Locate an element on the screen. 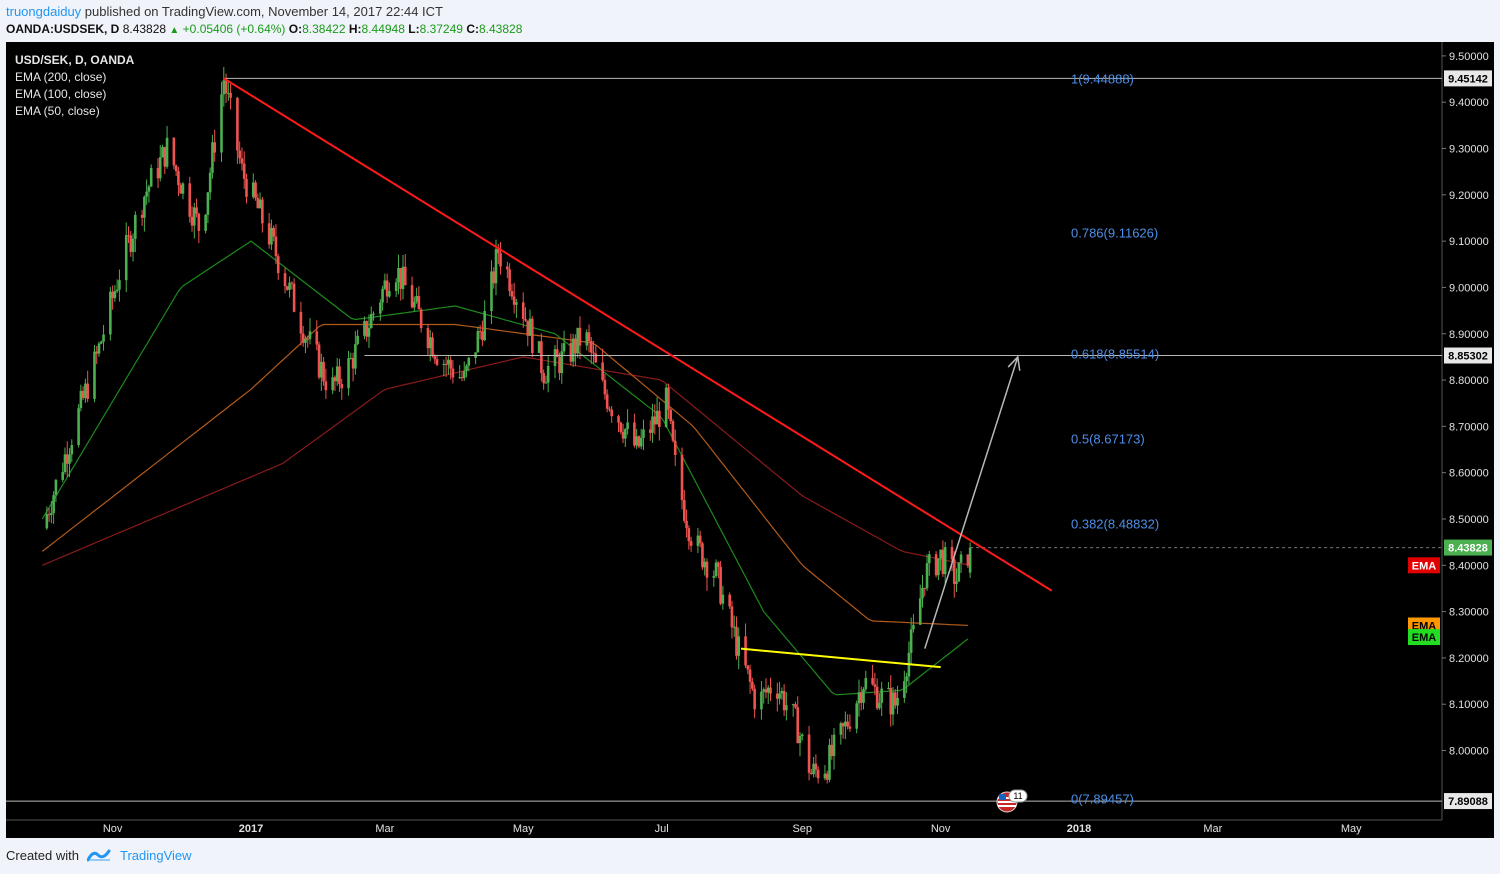  author-link: truongdaiduy is located at coordinates (44, 11).